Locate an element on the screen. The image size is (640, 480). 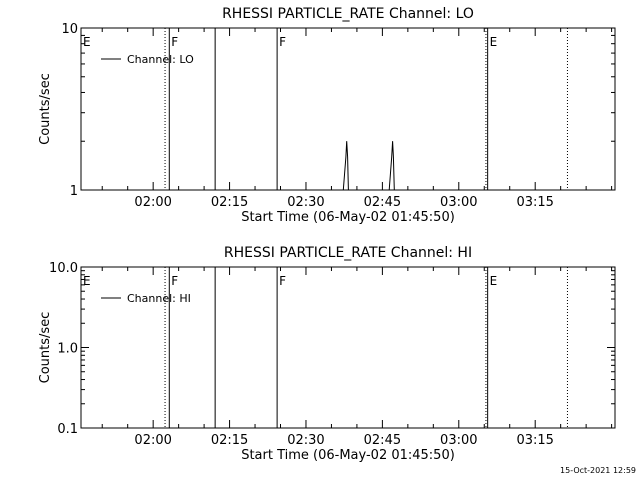
panel-1-series-line is located at coordinates (368, 166).